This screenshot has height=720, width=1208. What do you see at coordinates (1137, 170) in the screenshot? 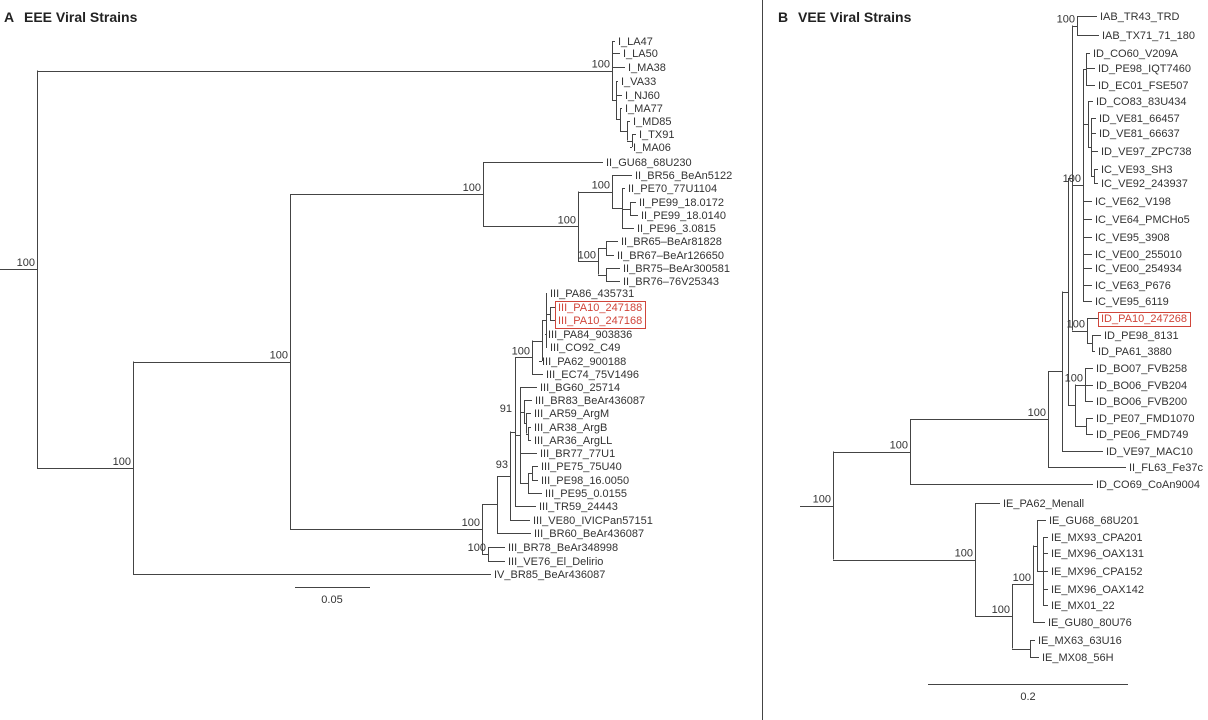
I see `strain-label: IC_VE93_SH3` at bounding box center [1137, 170].